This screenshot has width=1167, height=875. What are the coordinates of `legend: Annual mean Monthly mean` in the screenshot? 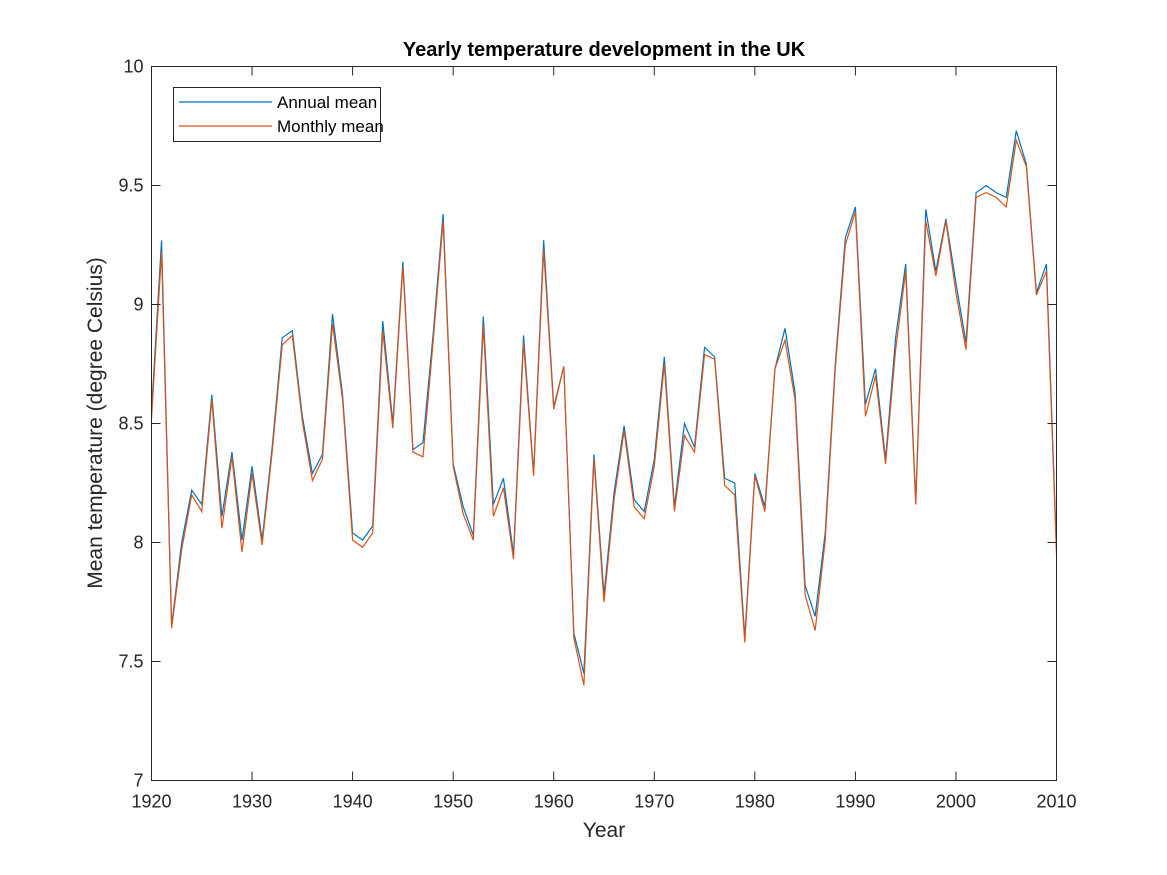 It's located at (278, 114).